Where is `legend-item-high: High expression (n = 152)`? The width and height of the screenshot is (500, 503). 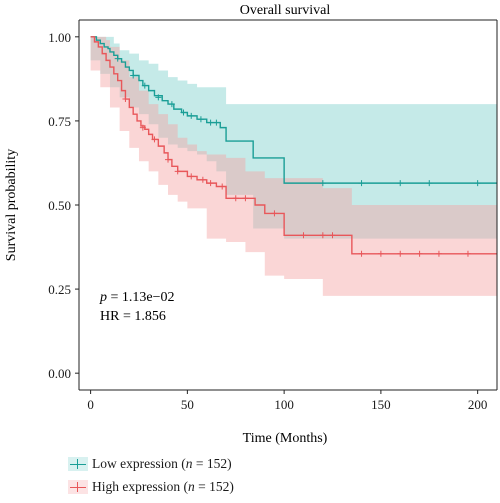 legend-item-high: High expression (n = 152) is located at coordinates (218, 486).